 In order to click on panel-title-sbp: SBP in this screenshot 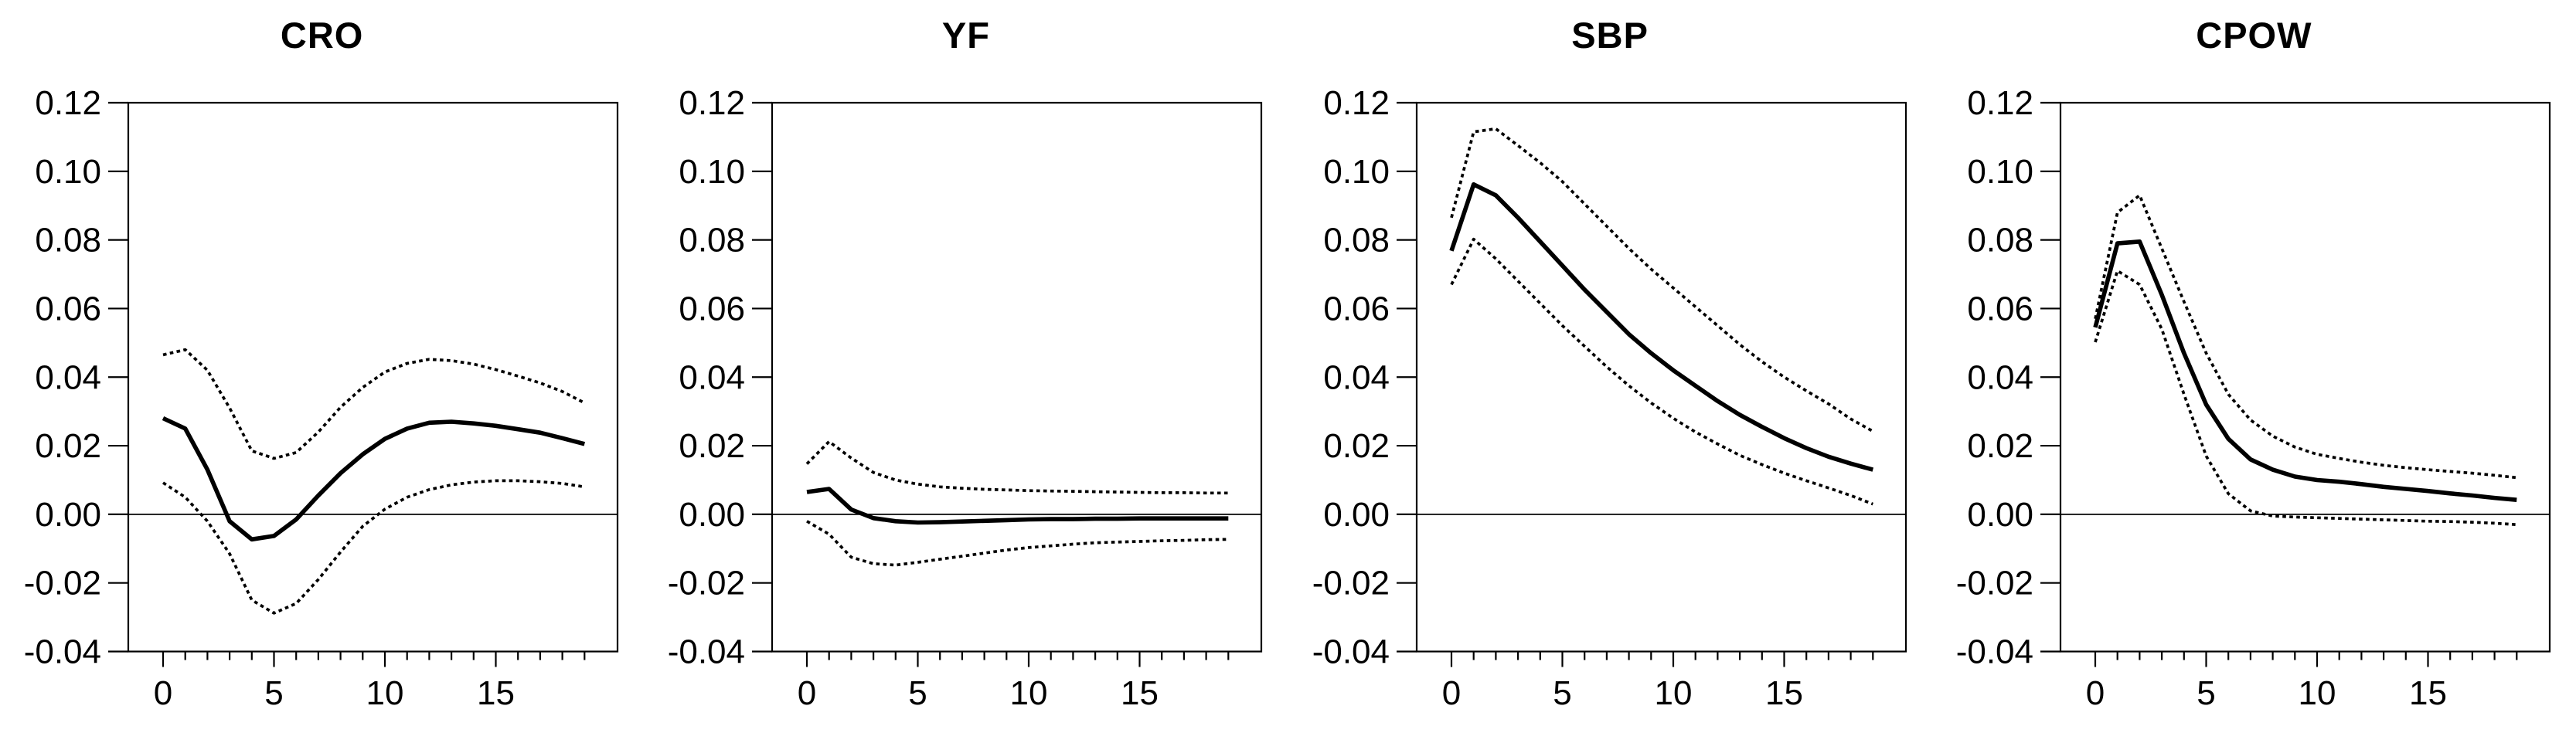, I will do `click(1610, 35)`.